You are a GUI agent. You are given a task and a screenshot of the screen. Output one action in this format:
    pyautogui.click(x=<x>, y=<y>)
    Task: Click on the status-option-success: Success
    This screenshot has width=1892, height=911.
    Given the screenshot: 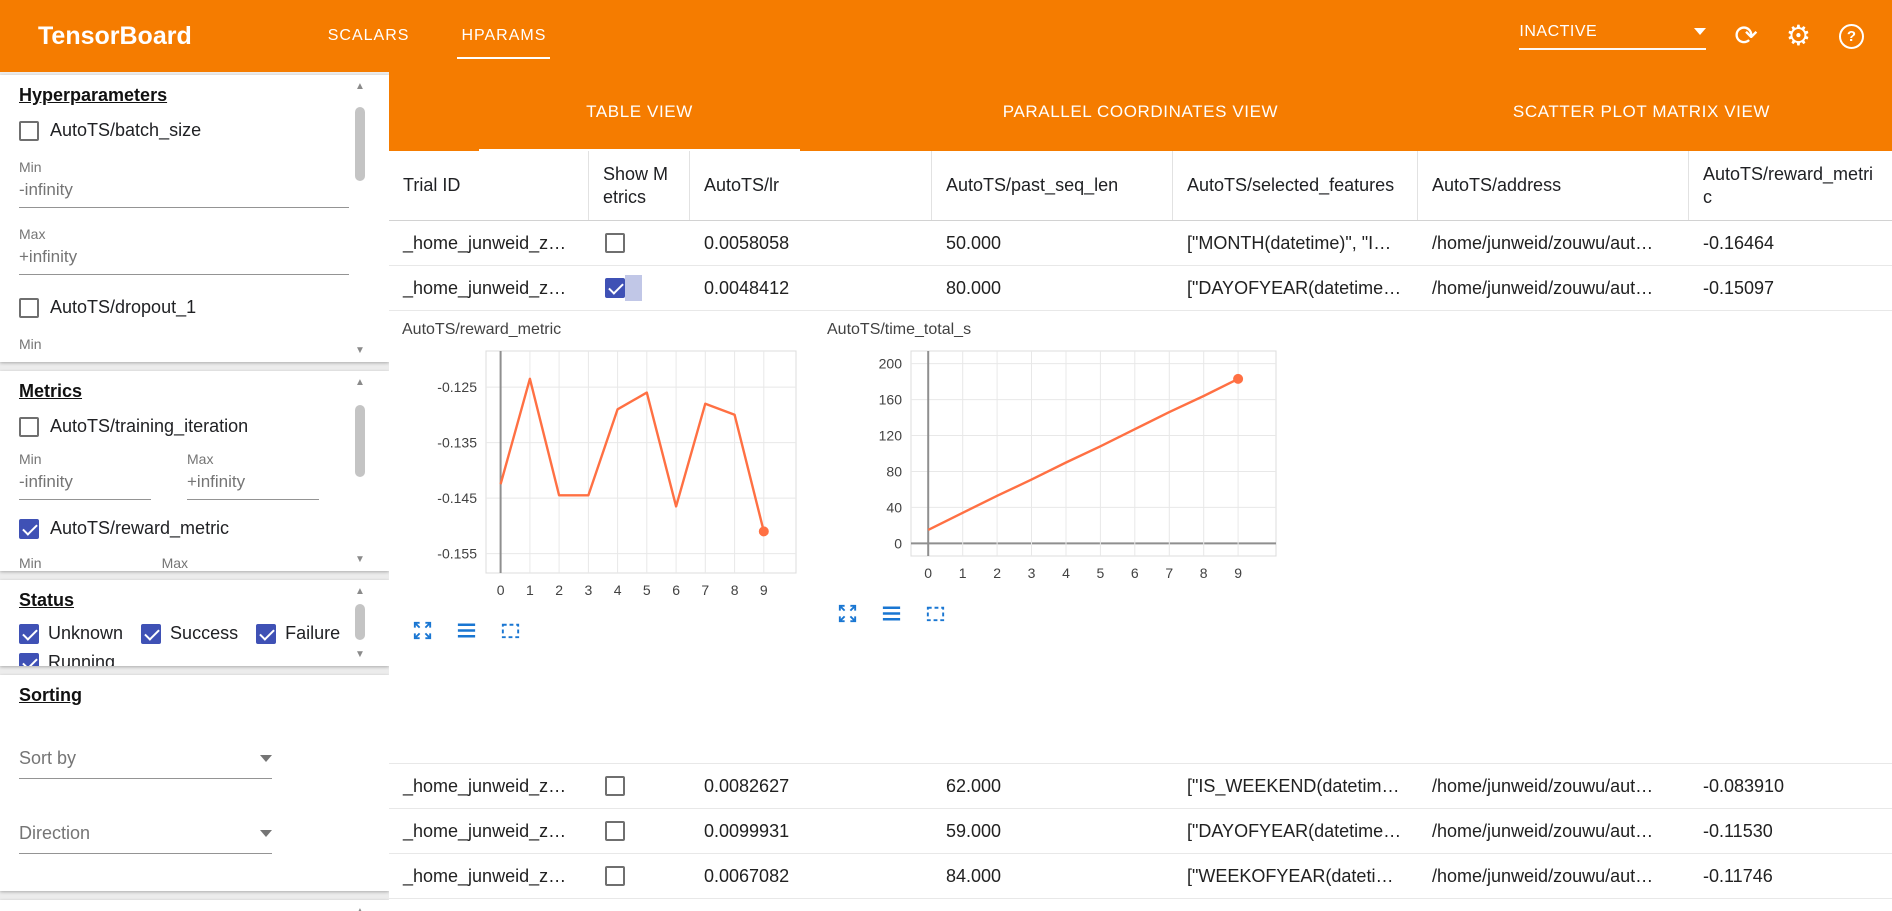 What is the action you would take?
    pyautogui.click(x=189, y=633)
    